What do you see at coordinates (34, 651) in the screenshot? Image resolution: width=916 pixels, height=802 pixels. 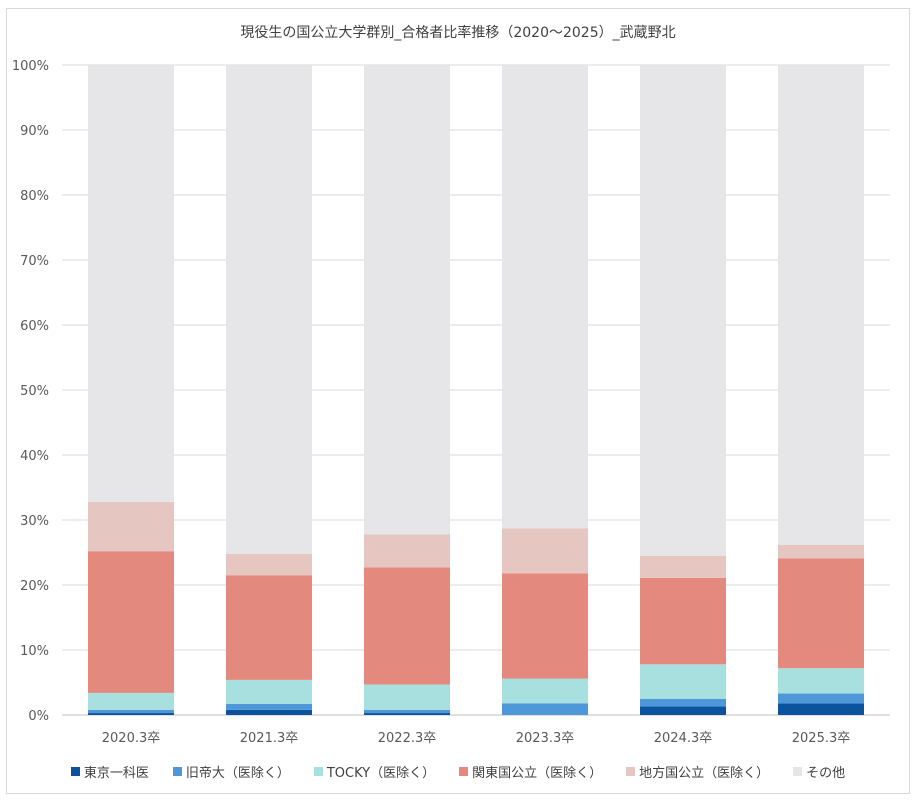 I see `y-tick-label: 10%` at bounding box center [34, 651].